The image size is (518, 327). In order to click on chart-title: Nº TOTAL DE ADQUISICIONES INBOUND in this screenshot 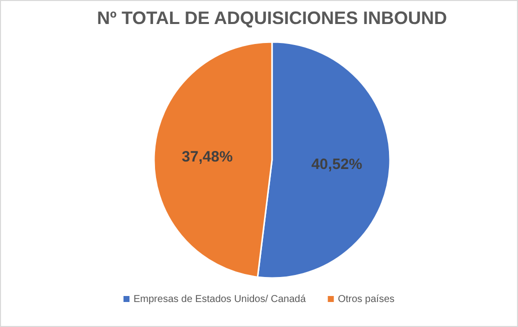, I will do `click(272, 18)`.